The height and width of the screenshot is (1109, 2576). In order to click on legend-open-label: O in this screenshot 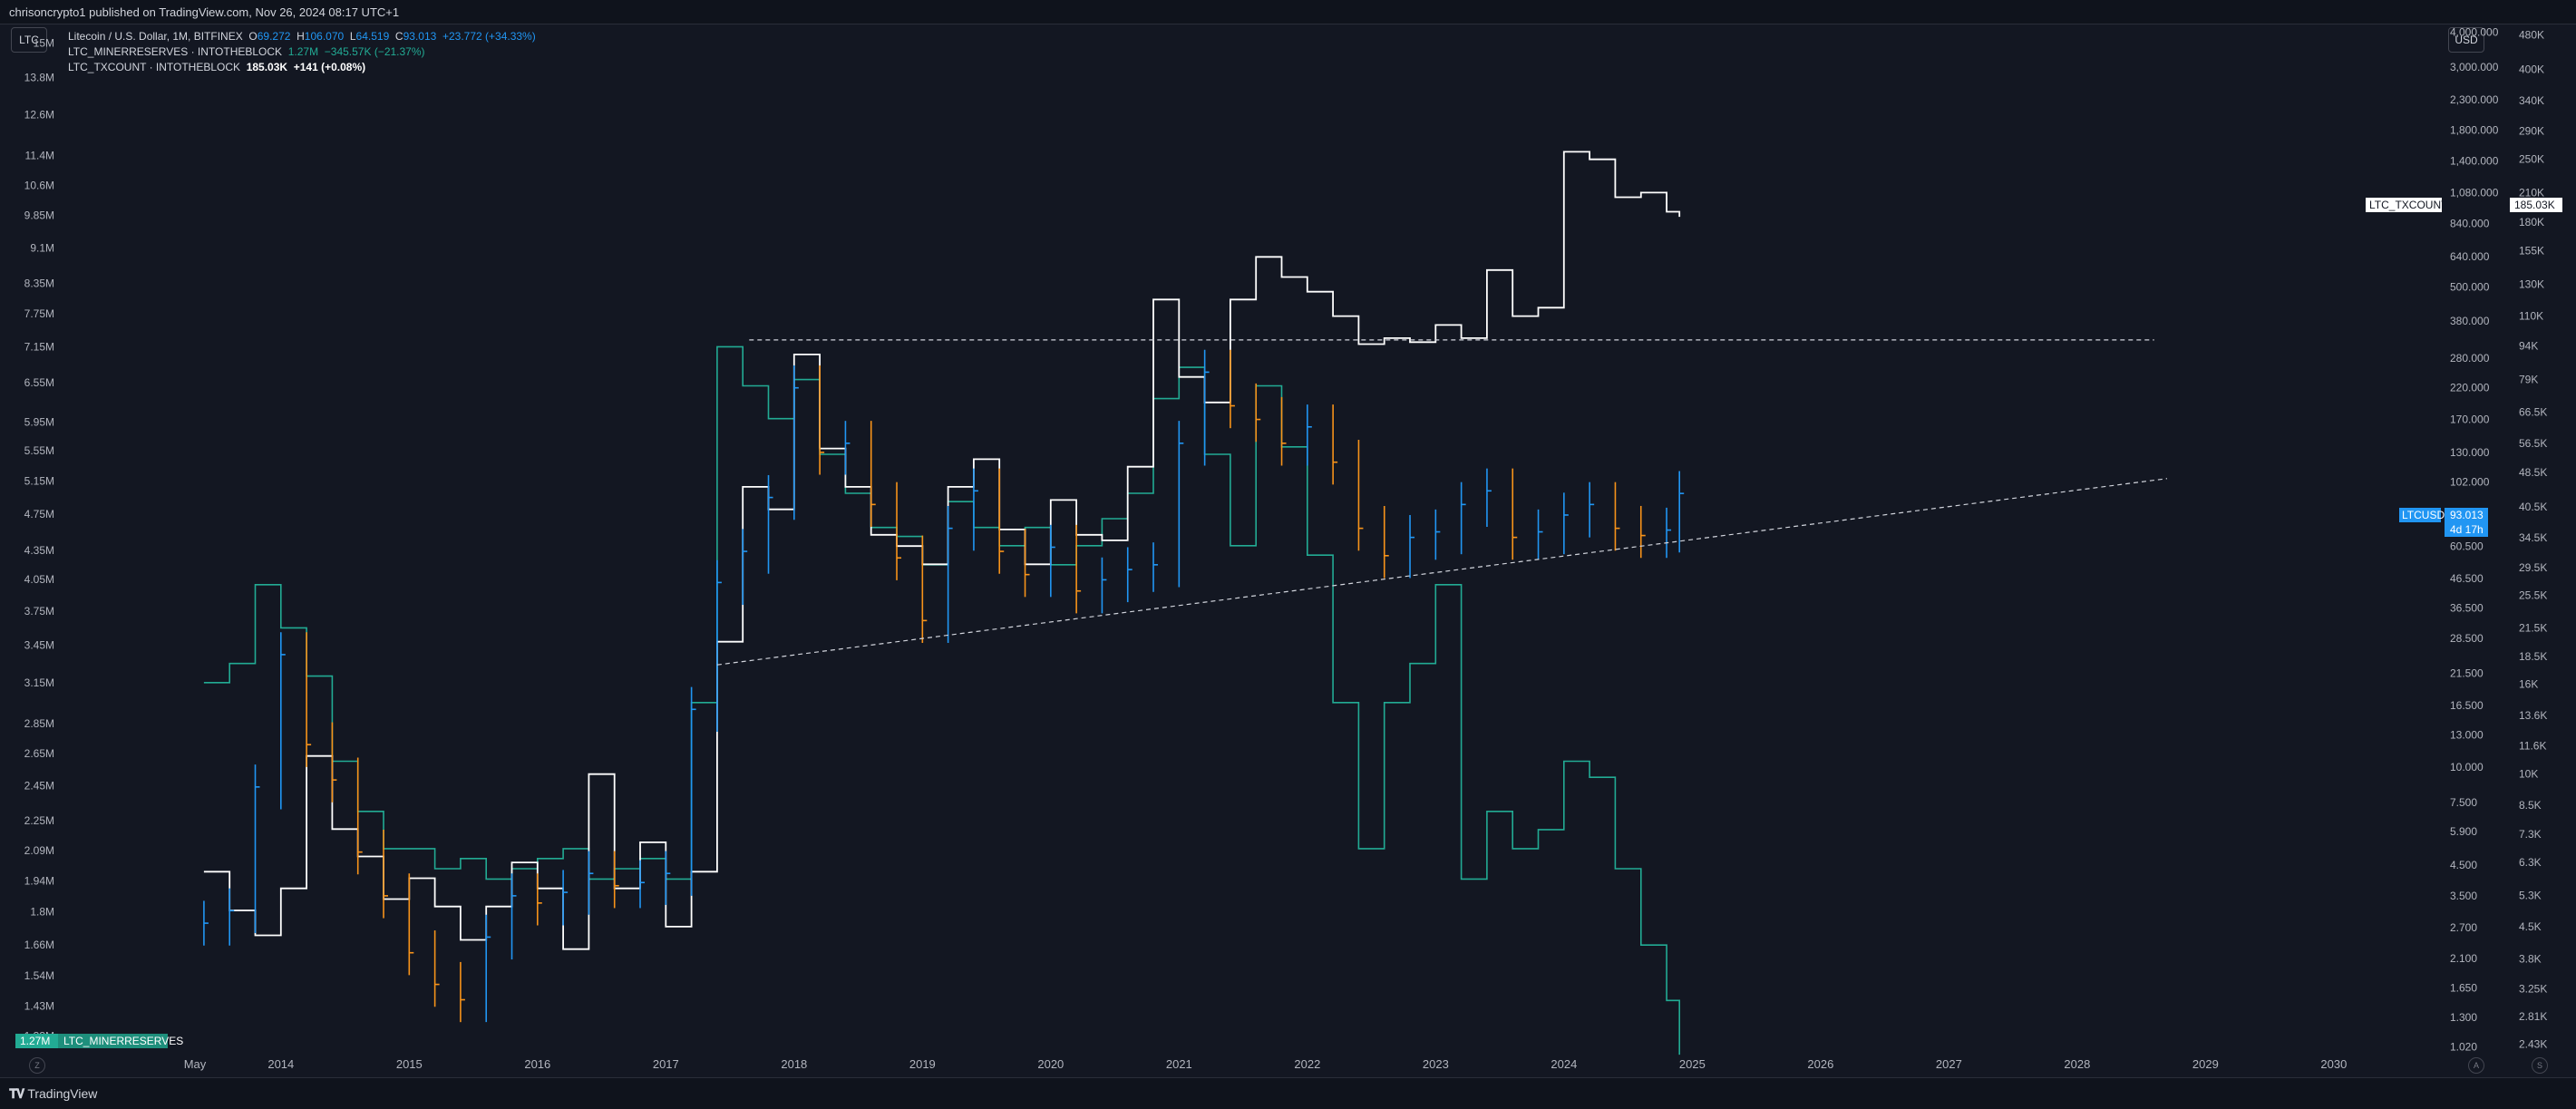, I will do `click(253, 36)`.